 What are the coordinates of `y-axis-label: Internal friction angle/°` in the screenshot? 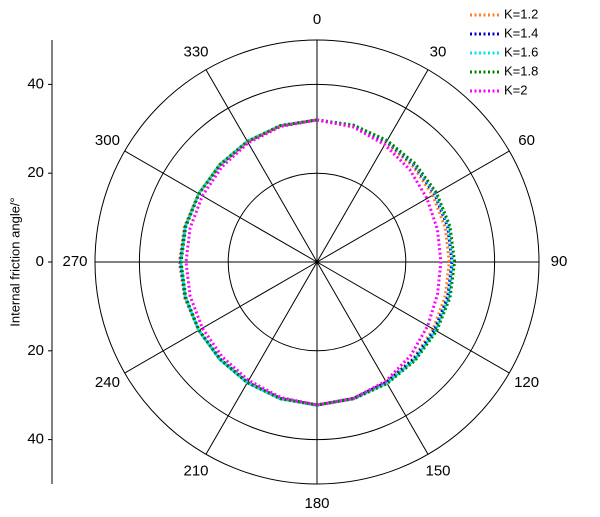 It's located at (14, 262).